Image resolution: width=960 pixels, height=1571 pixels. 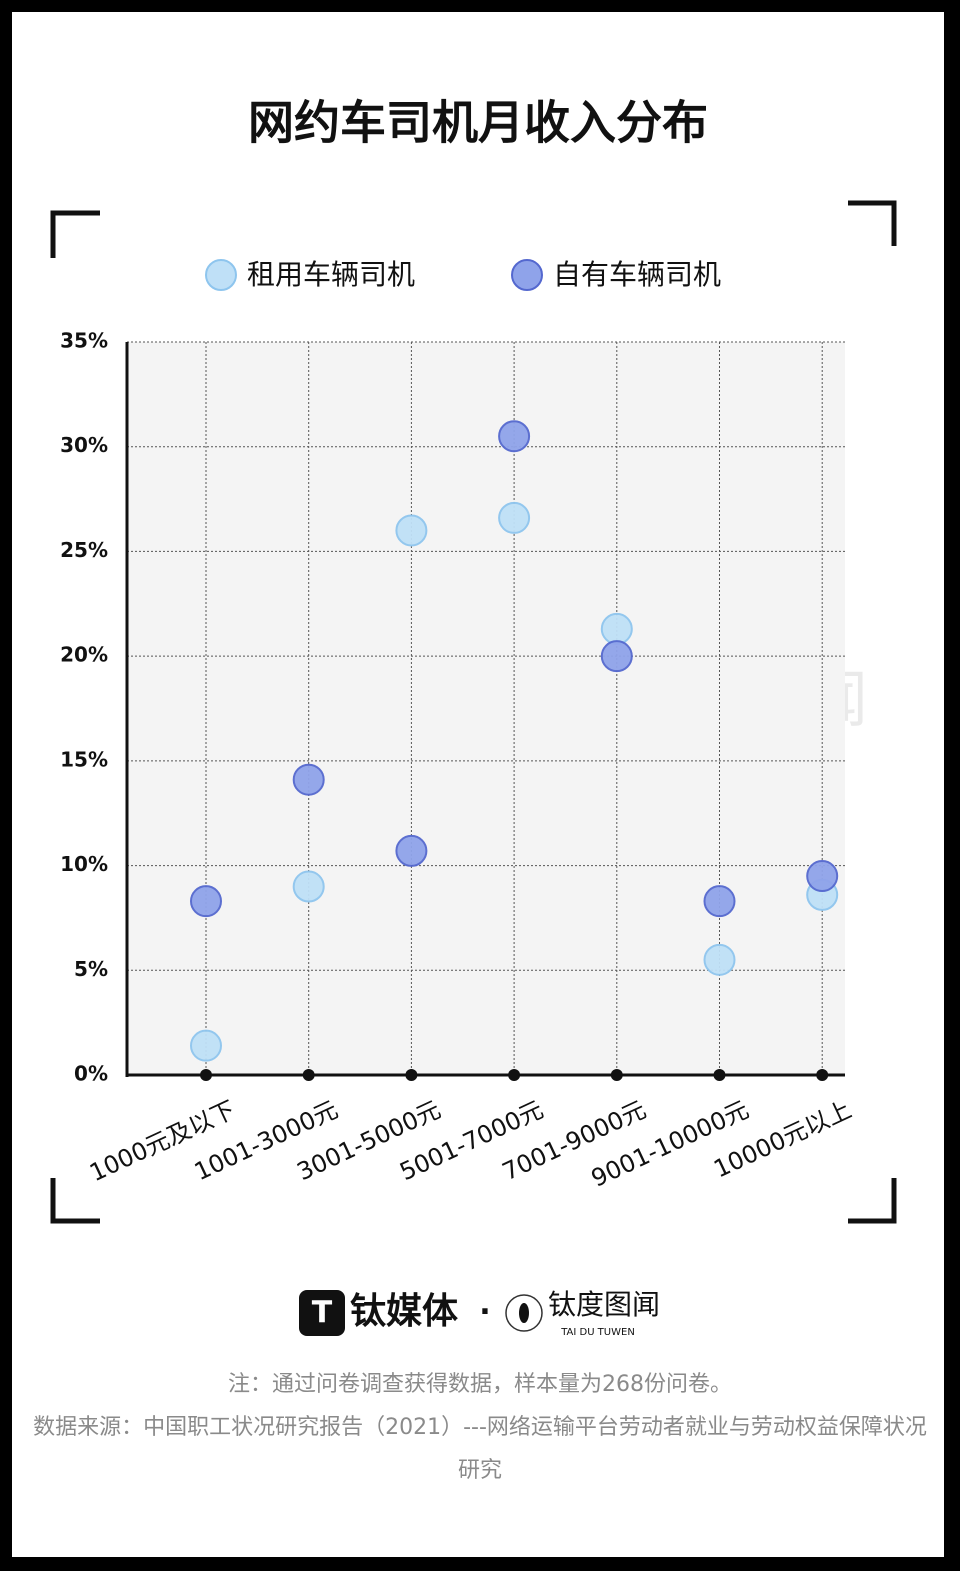 I want to click on y-tick-label: 15%, so click(x=84, y=759).